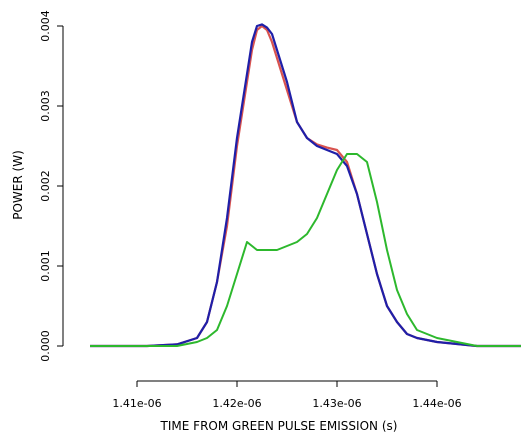 This screenshot has height=434, width=521. I want to click on y-tick-label: 0.002, so click(45, 186).